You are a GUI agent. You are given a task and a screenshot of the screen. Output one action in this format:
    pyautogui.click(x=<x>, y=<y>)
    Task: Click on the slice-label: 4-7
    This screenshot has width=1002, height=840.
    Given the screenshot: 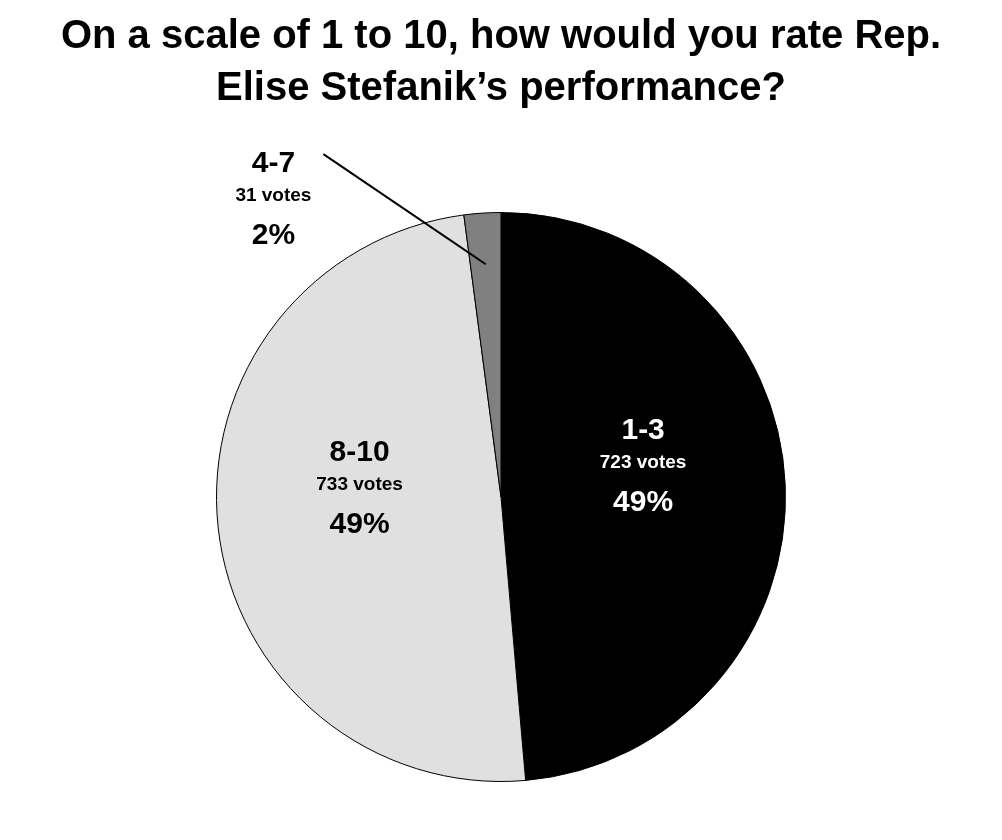 What is the action you would take?
    pyautogui.click(x=273, y=162)
    